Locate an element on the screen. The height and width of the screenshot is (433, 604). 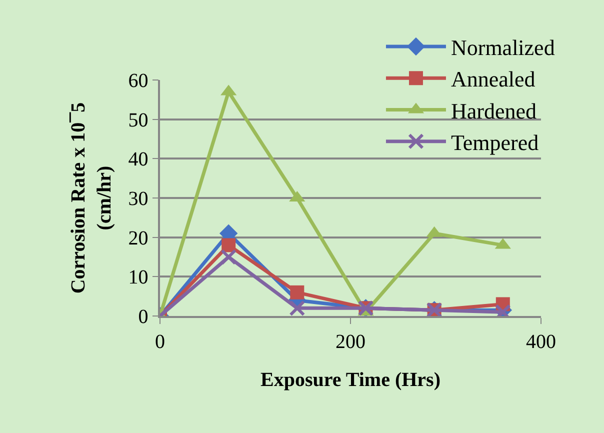
y-tick-label: 30 is located at coordinates (138, 199).